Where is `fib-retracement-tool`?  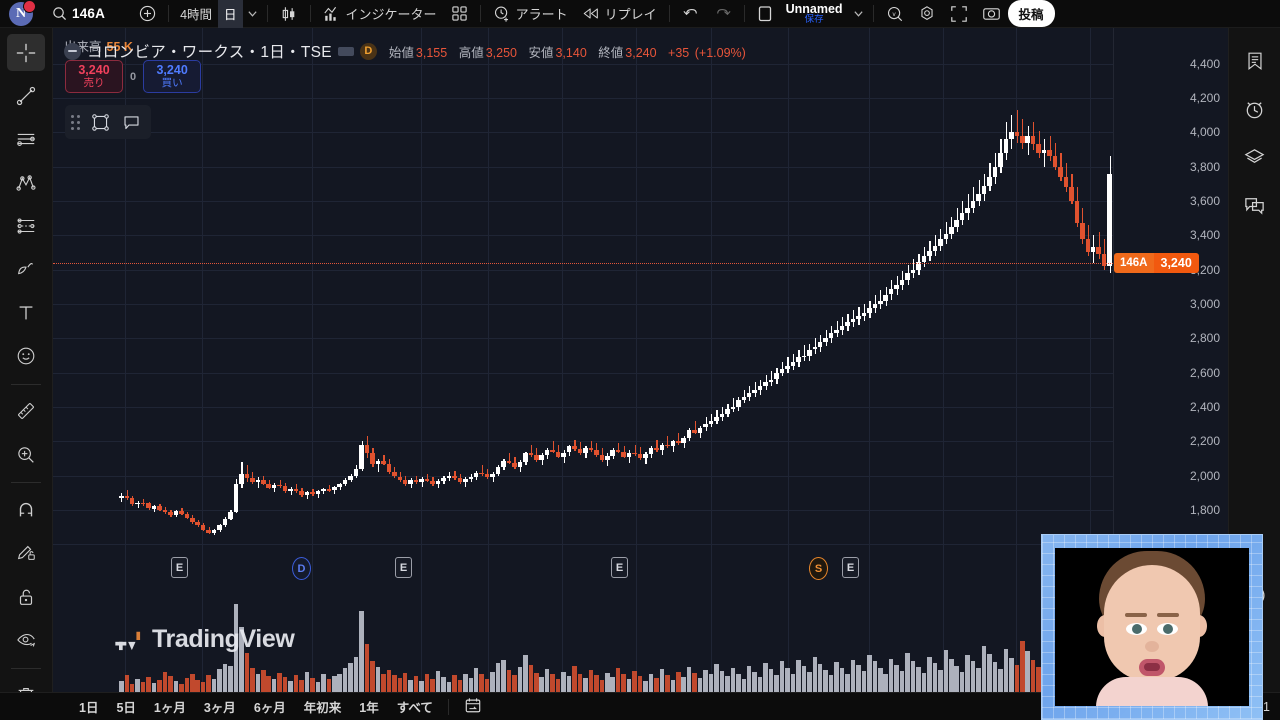
fib-retracement-tool is located at coordinates (26, 225).